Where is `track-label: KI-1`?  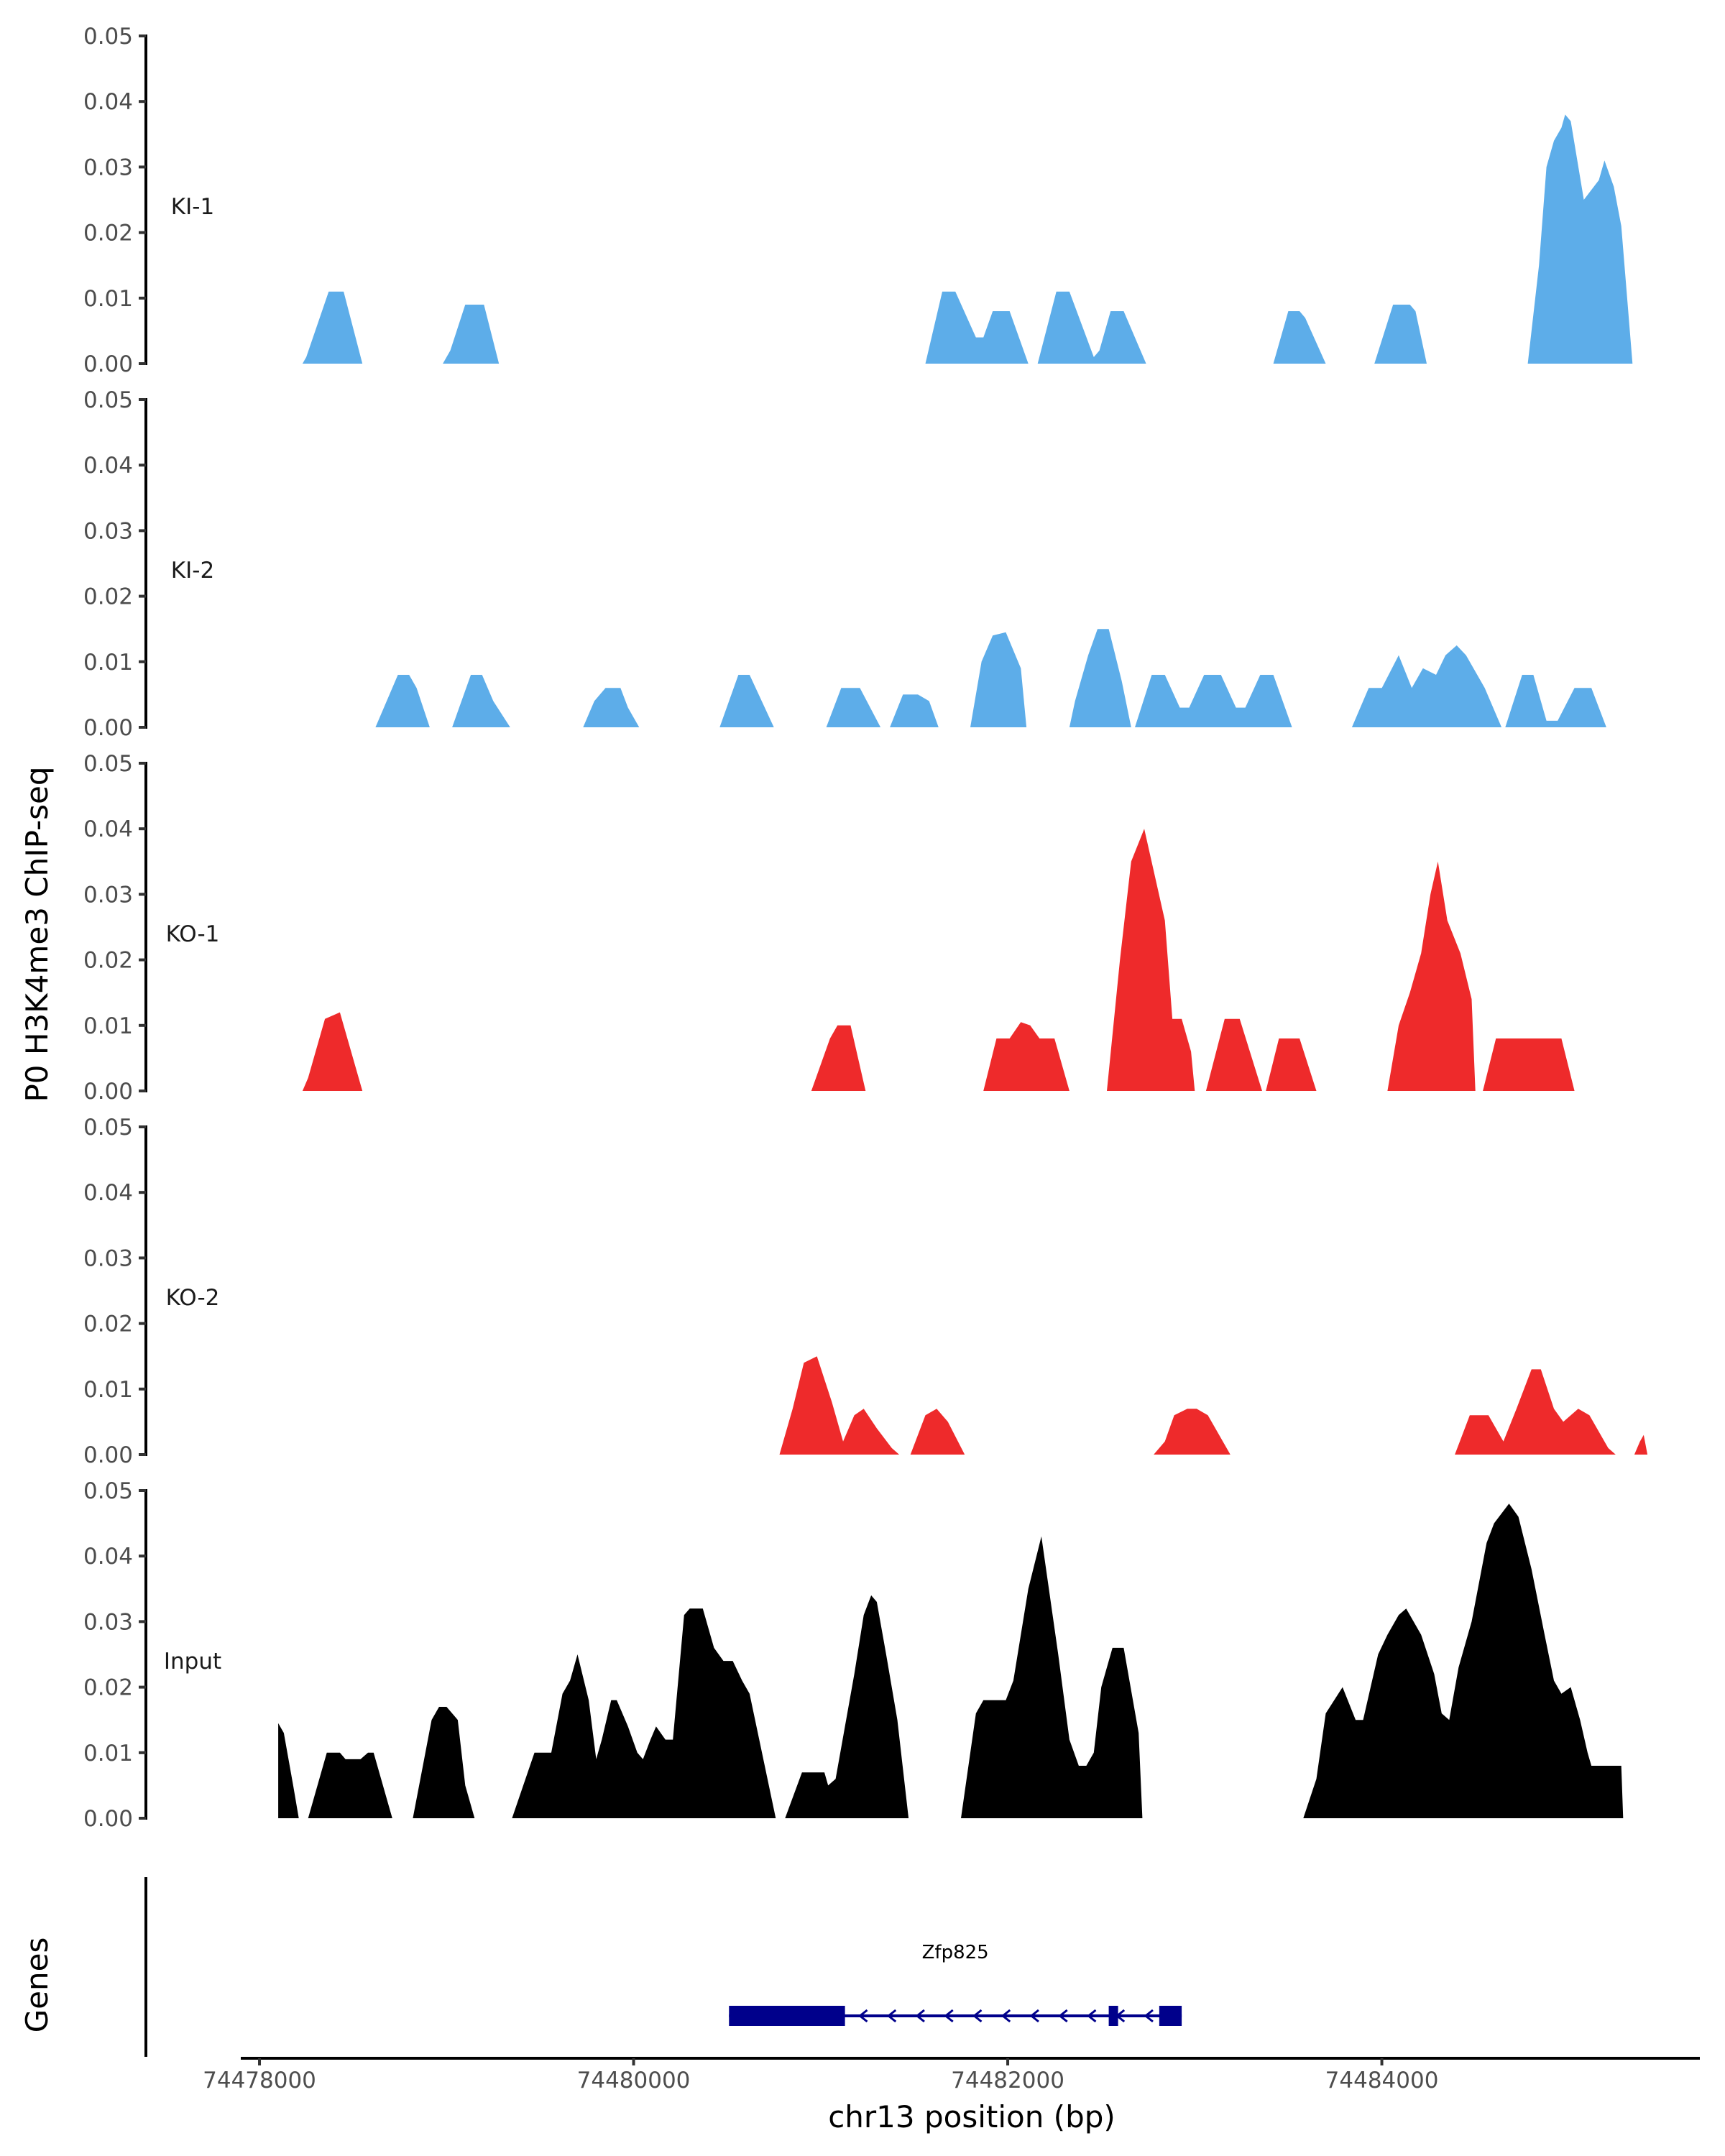
track-label: KI-1 is located at coordinates (192, 207).